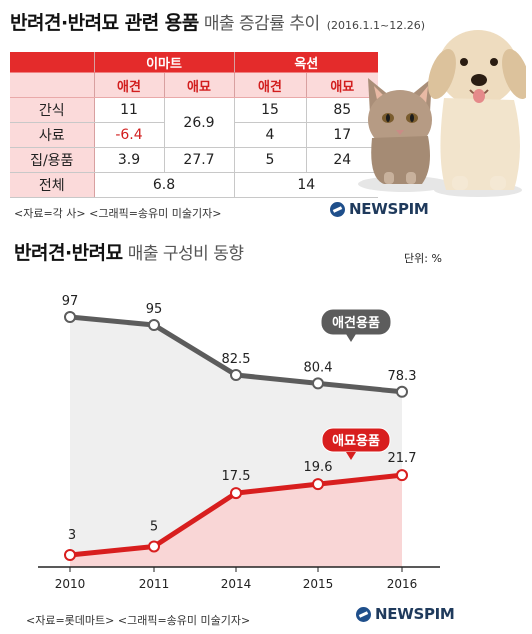  I want to click on data-label: 80.4, so click(318, 367).